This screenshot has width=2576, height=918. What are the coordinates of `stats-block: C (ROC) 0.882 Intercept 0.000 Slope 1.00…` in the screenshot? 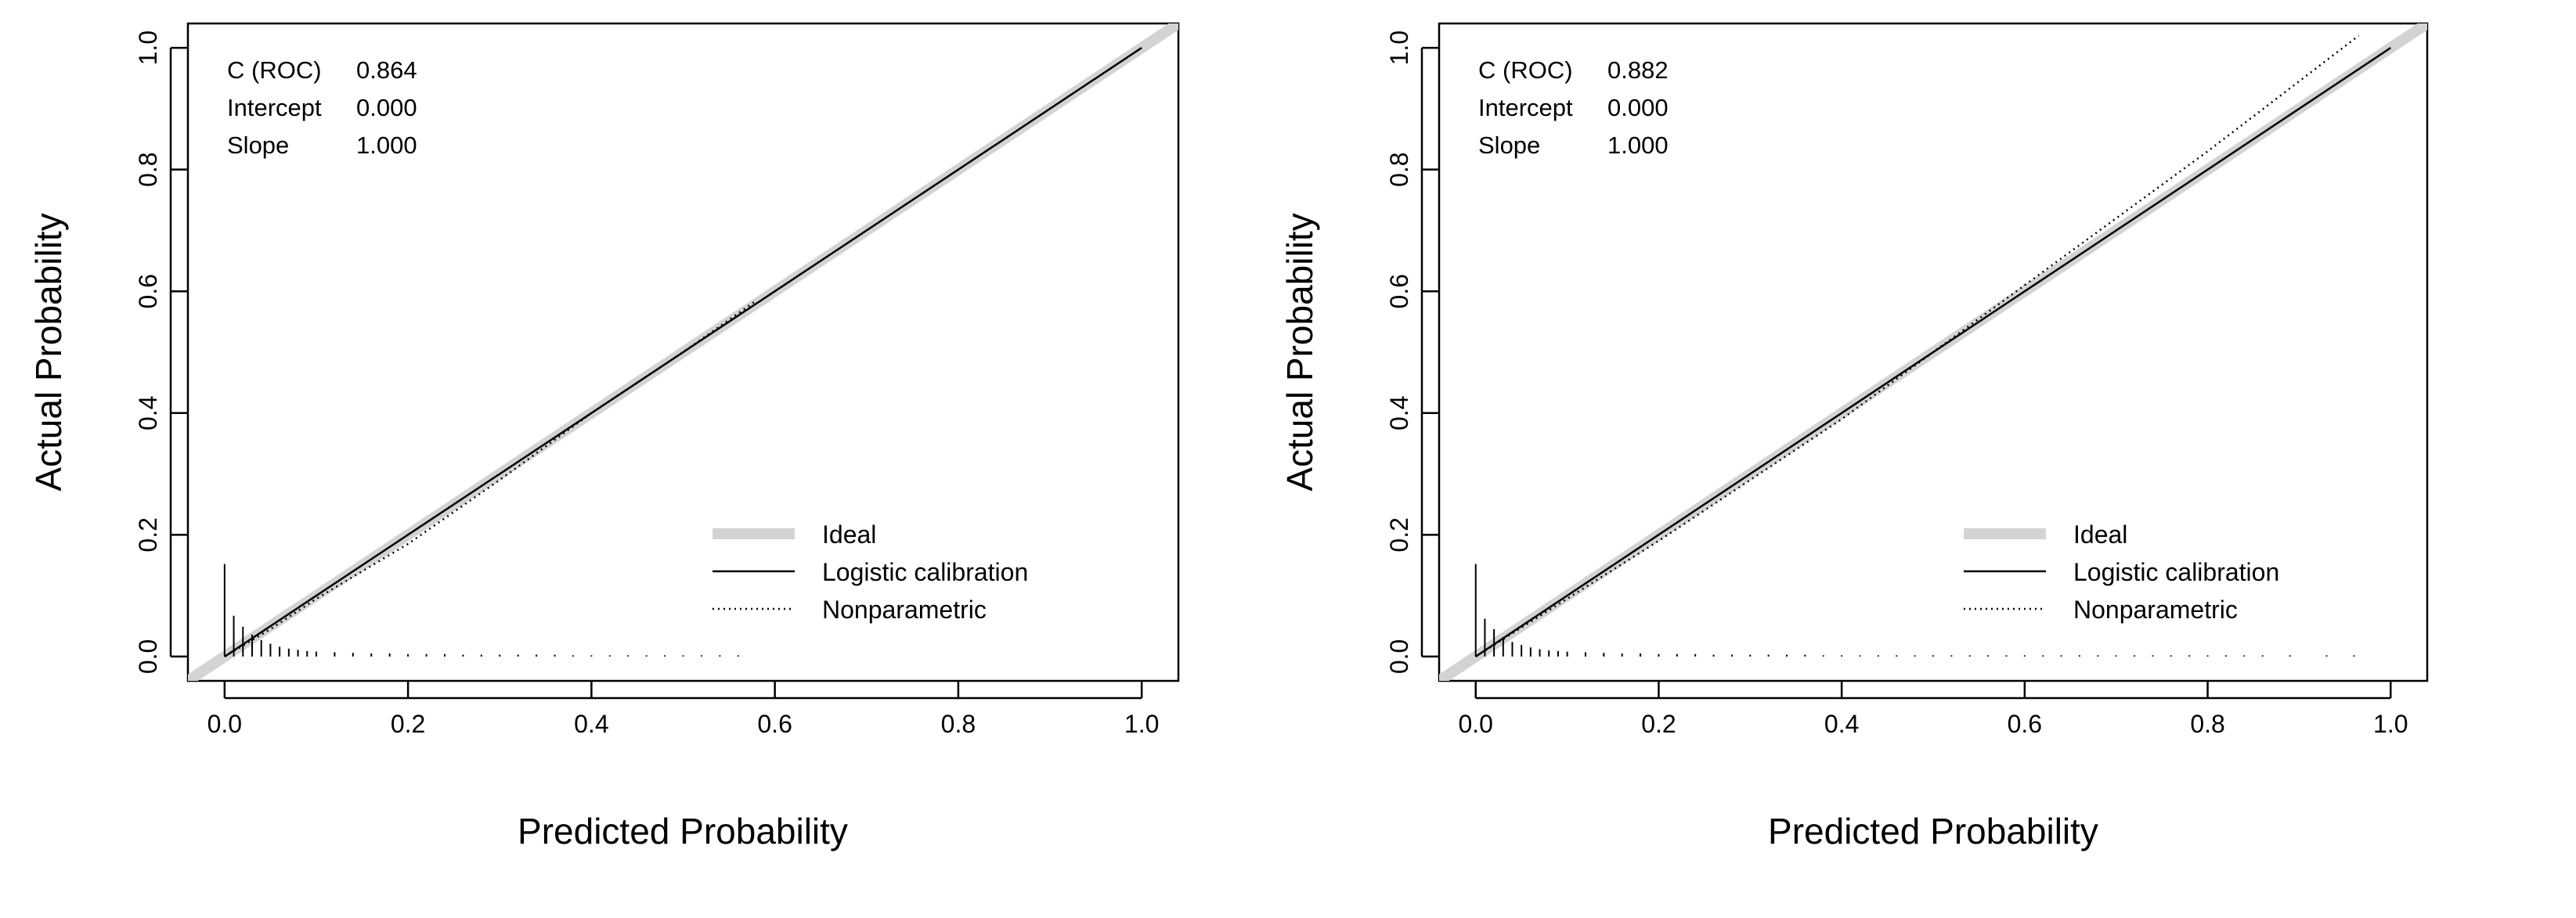 It's located at (1573, 108).